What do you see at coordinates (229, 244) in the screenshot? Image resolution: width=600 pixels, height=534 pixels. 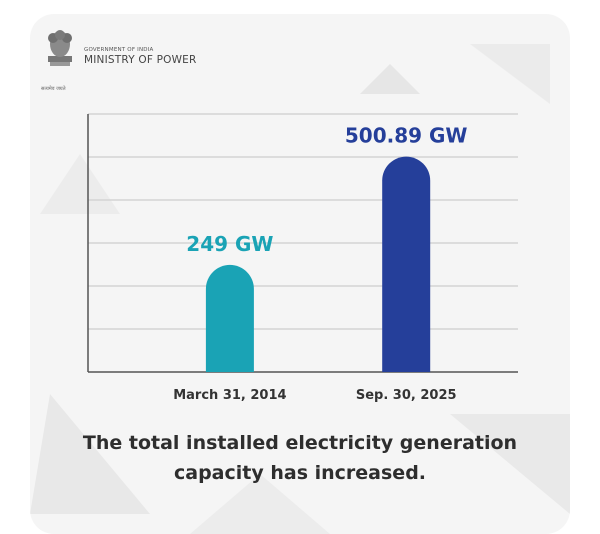 I see `data-label: 249 GW` at bounding box center [229, 244].